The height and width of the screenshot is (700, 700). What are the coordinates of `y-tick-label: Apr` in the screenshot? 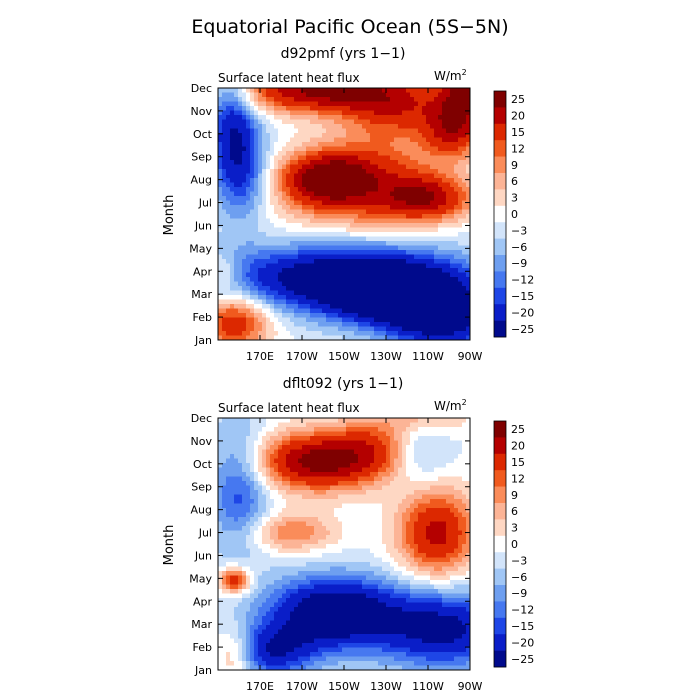 It's located at (203, 271).